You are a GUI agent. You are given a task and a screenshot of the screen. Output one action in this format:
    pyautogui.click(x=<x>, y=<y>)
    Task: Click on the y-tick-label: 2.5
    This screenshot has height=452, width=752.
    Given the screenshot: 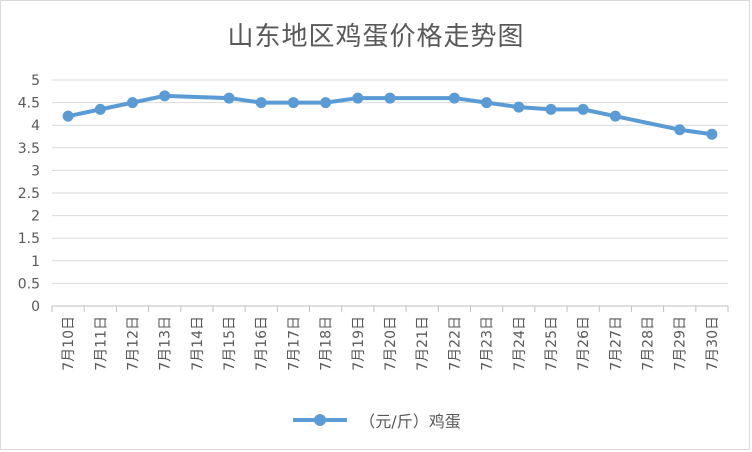 What is the action you would take?
    pyautogui.click(x=29, y=194)
    